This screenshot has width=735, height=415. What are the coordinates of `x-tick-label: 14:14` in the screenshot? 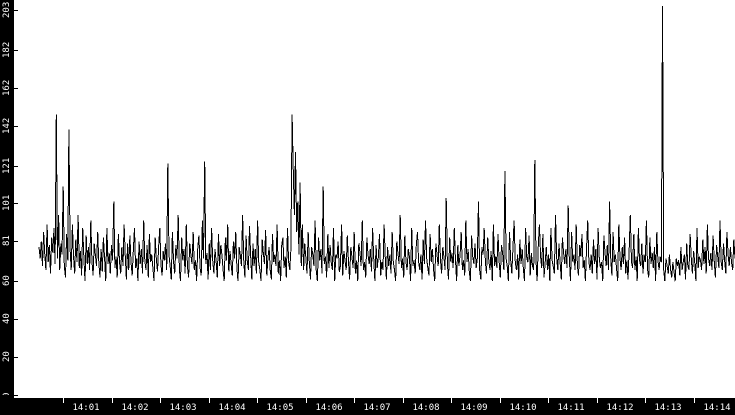 It's located at (717, 408).